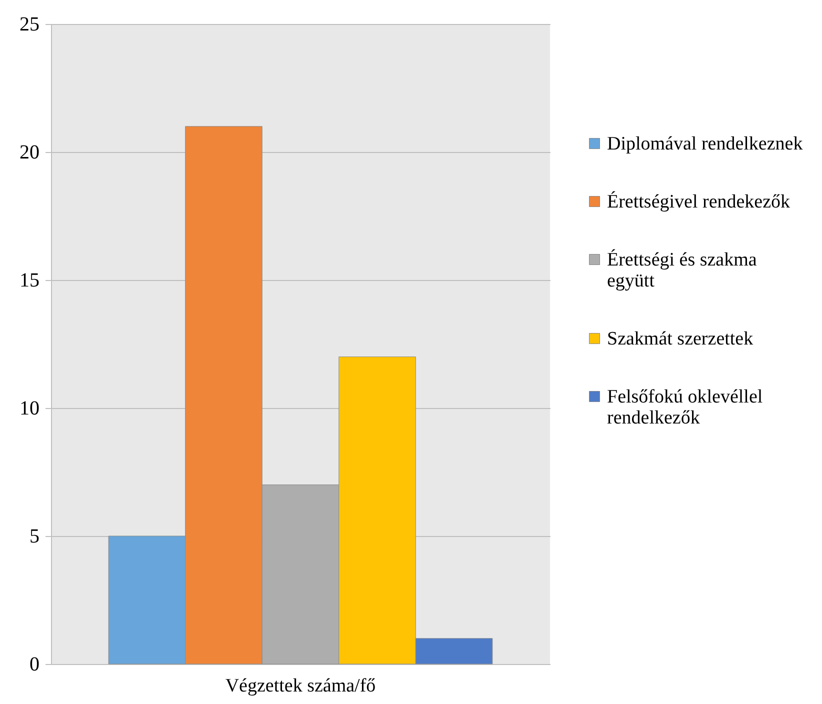 The image size is (822, 704). I want to click on y-tick-label: 5, so click(35, 537).